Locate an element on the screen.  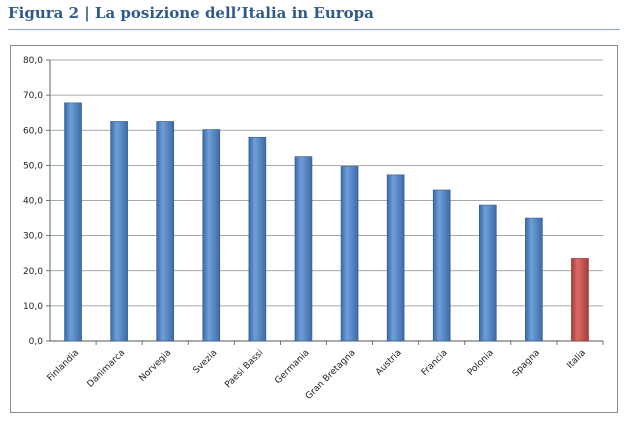
y-tick-label: 30,0 is located at coordinates (33, 237).